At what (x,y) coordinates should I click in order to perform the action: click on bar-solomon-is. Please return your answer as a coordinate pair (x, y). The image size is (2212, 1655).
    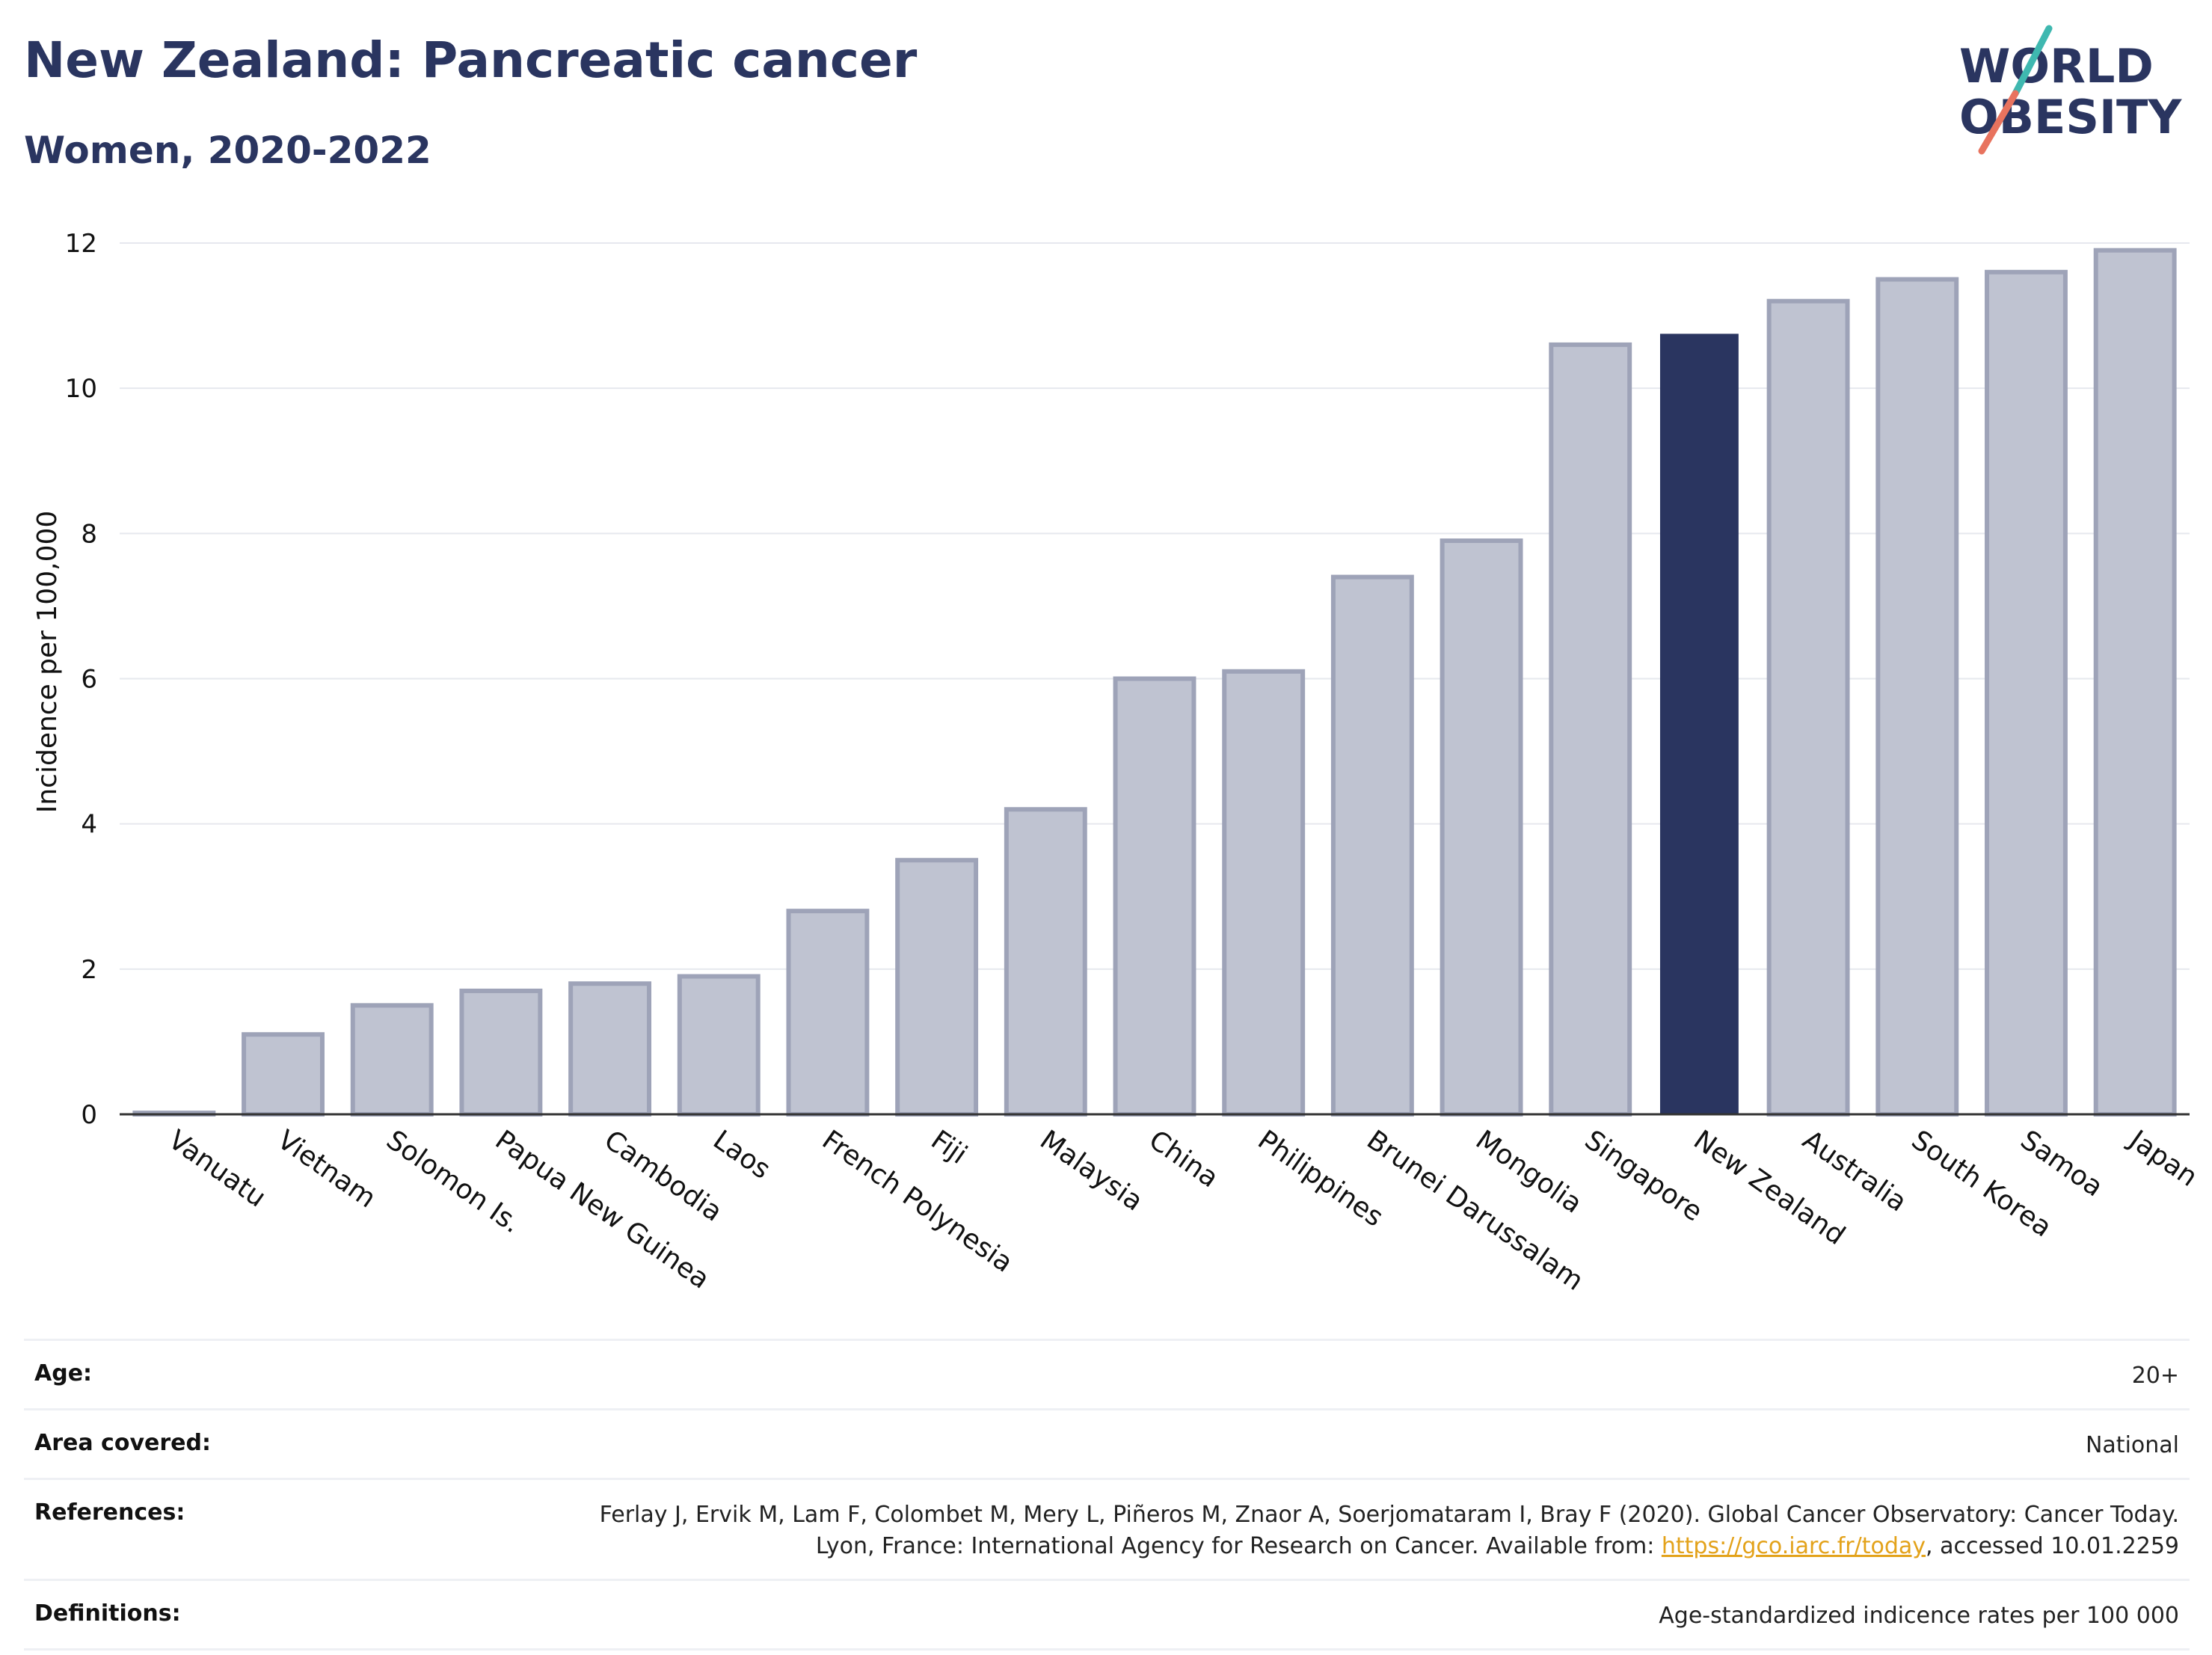
    Looking at the image, I should click on (392, 1060).